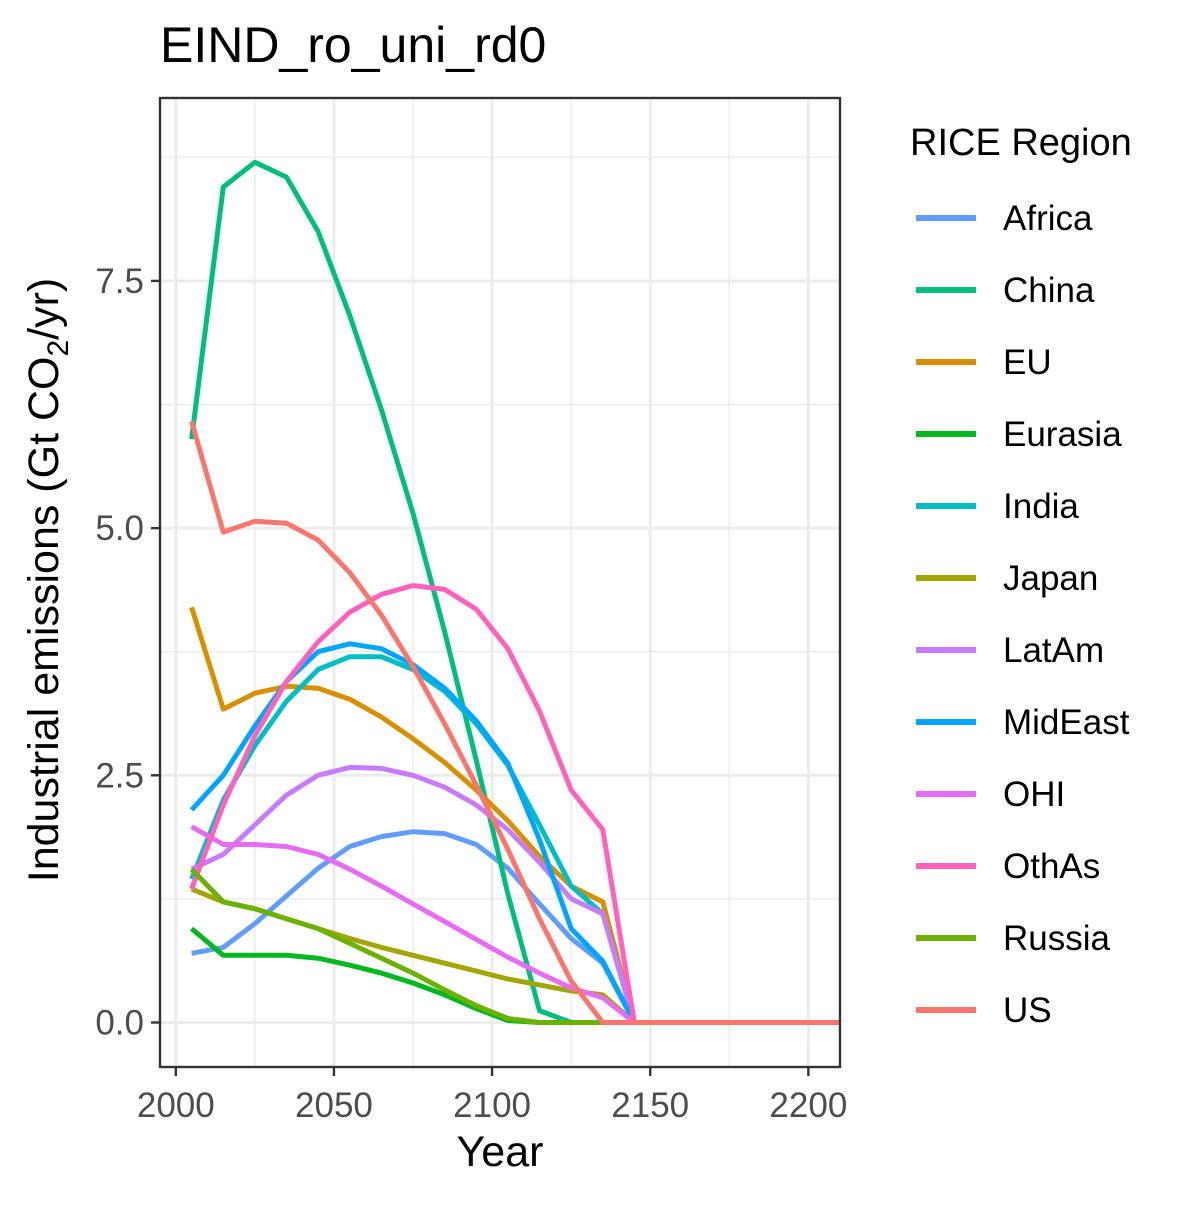 This screenshot has height=1205, width=1200. What do you see at coordinates (119, 281) in the screenshot?
I see `y-tick-label: 7.5` at bounding box center [119, 281].